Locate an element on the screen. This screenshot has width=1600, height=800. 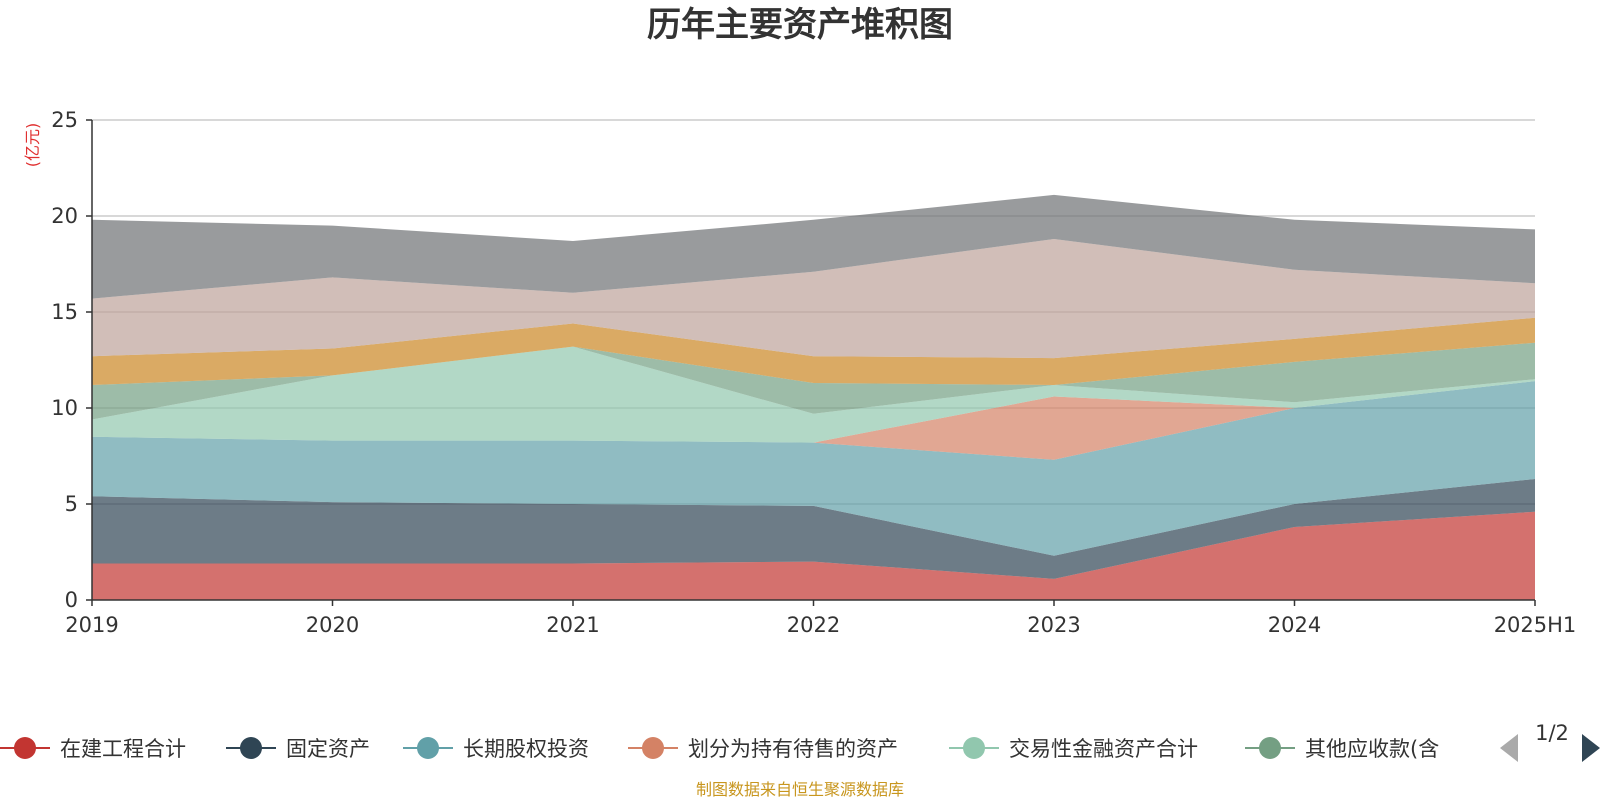
legend-item-4: 划分为持有待售的资产 is located at coordinates (763, 749).